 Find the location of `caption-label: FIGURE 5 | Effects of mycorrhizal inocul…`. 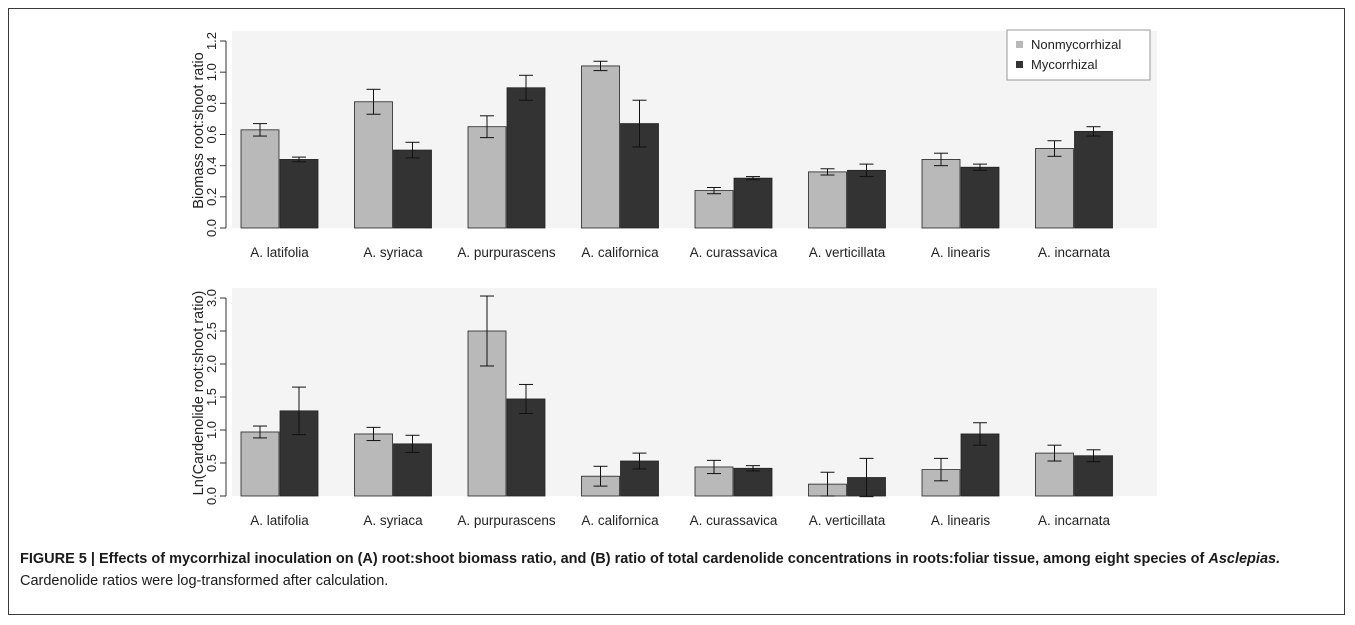

caption-label: FIGURE 5 | Effects of mycorrhizal inocul… is located at coordinates (614, 559).